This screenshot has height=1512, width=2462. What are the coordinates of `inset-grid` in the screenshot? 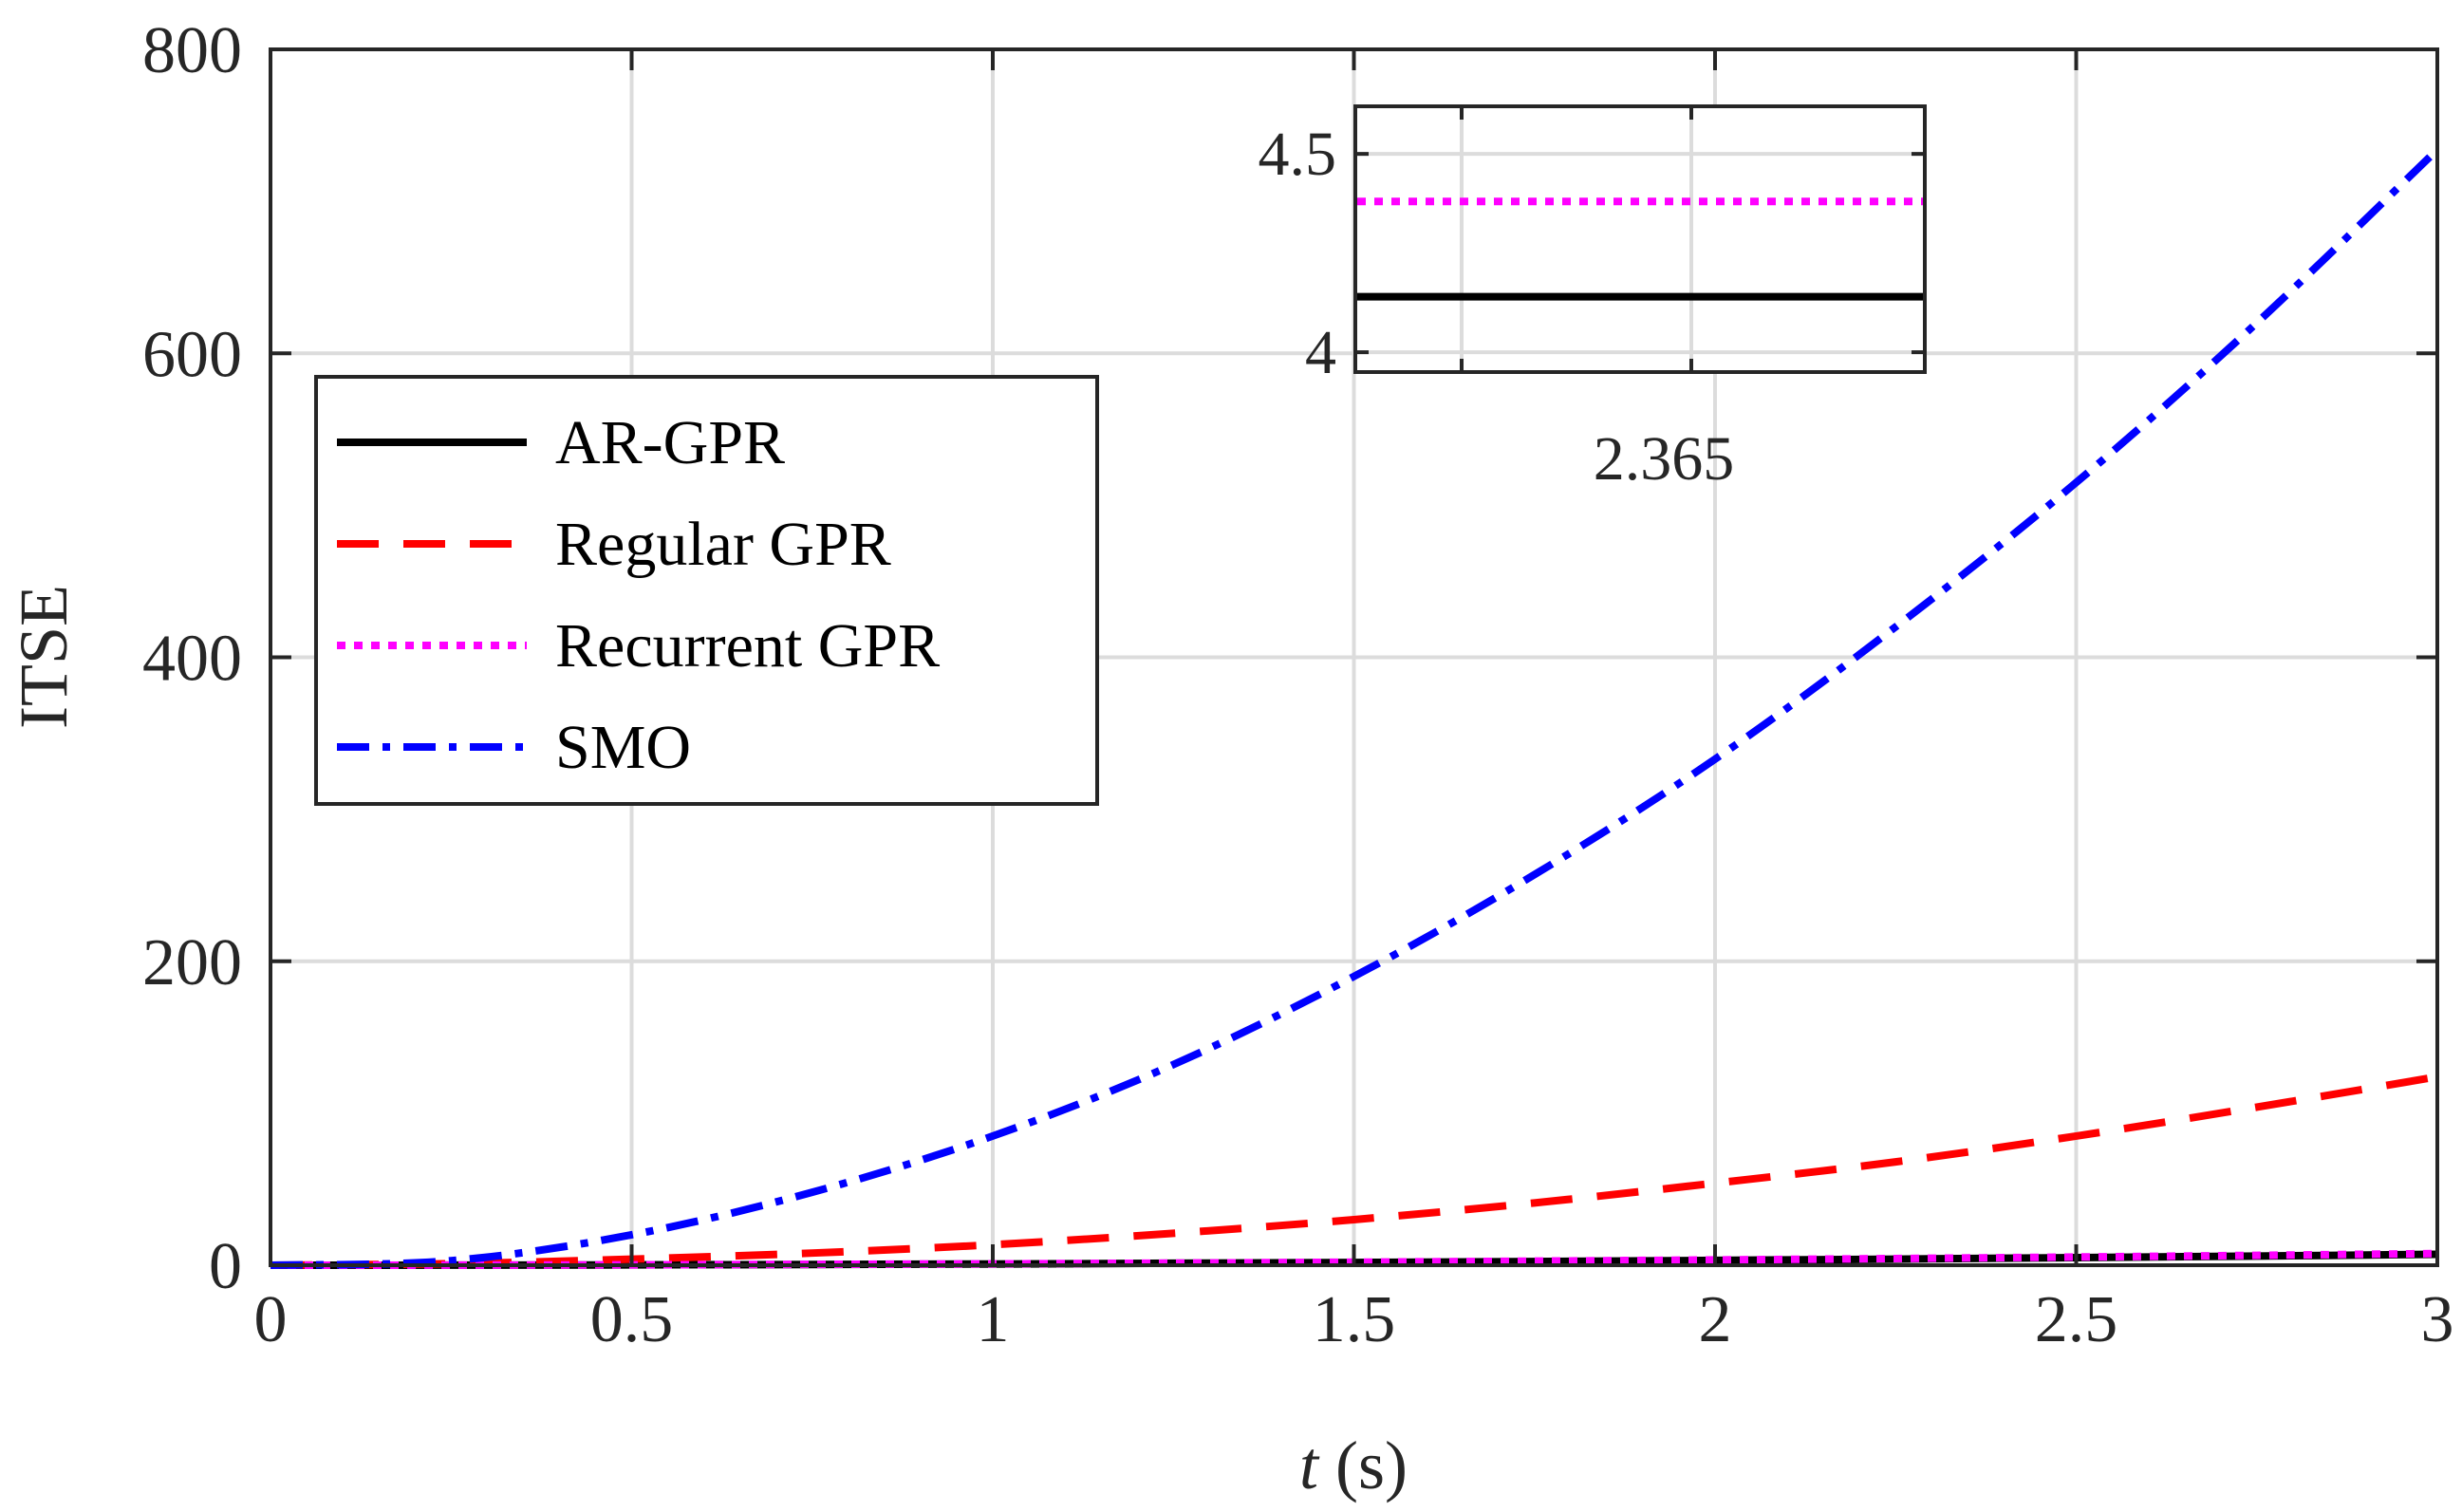 It's located at (1640, 239).